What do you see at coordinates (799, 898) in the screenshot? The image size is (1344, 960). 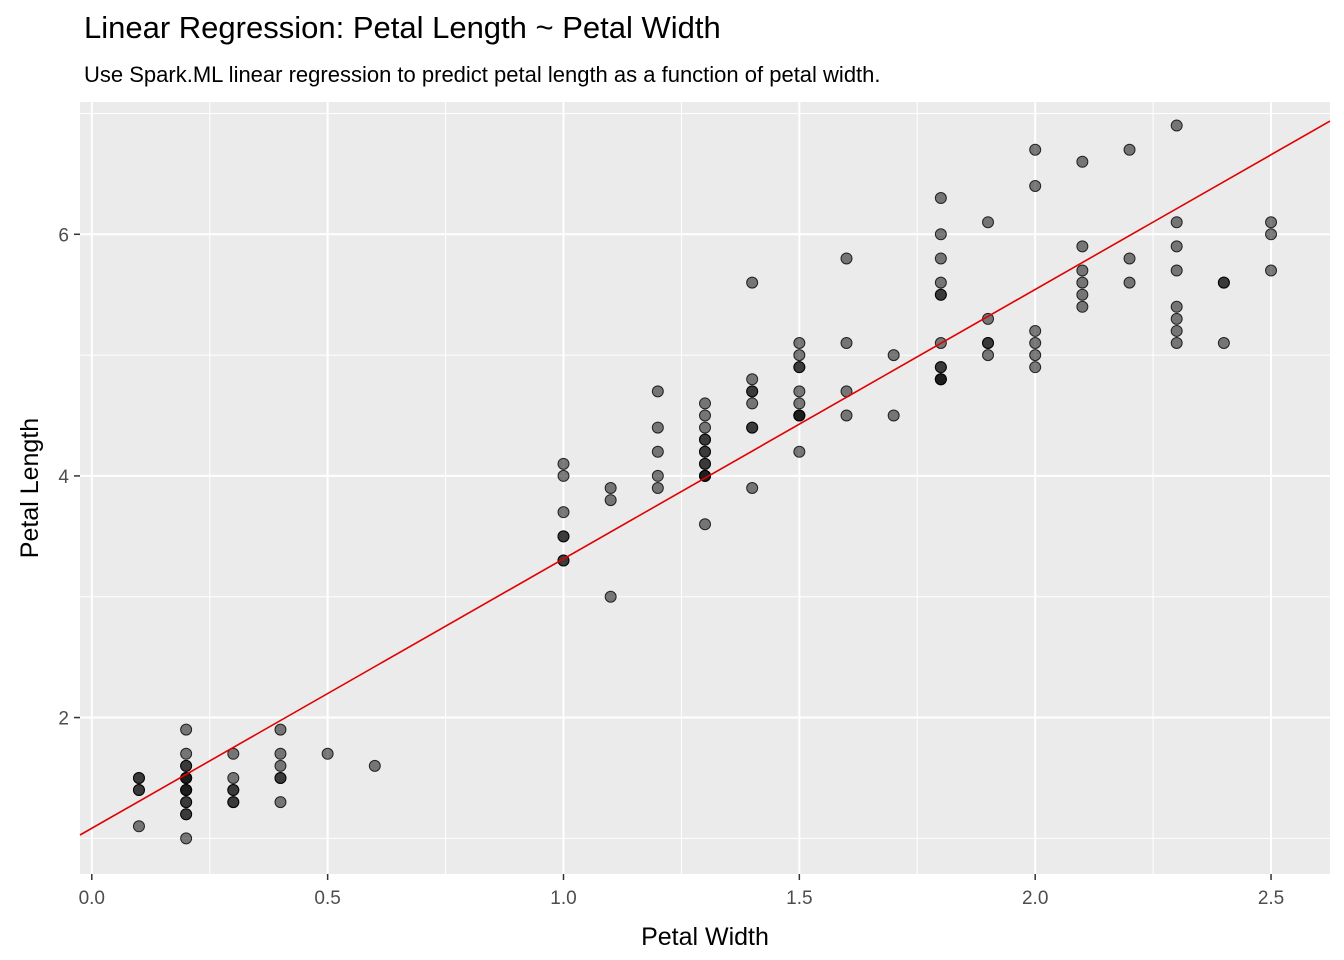 I see `x-tick-label: 1.5` at bounding box center [799, 898].